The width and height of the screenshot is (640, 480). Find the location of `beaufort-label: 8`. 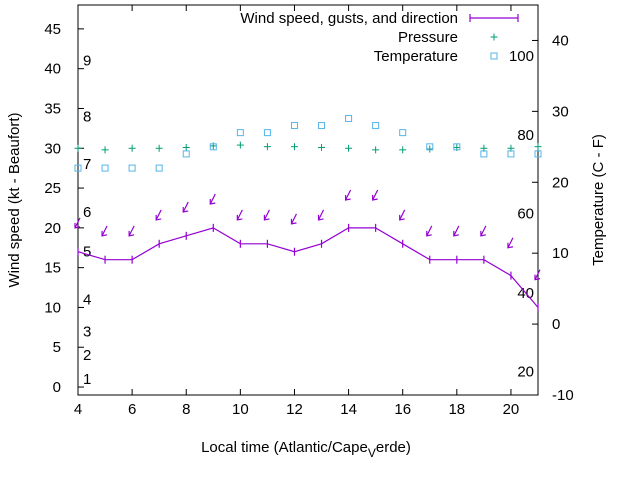

beaufort-label: 8 is located at coordinates (87, 116).